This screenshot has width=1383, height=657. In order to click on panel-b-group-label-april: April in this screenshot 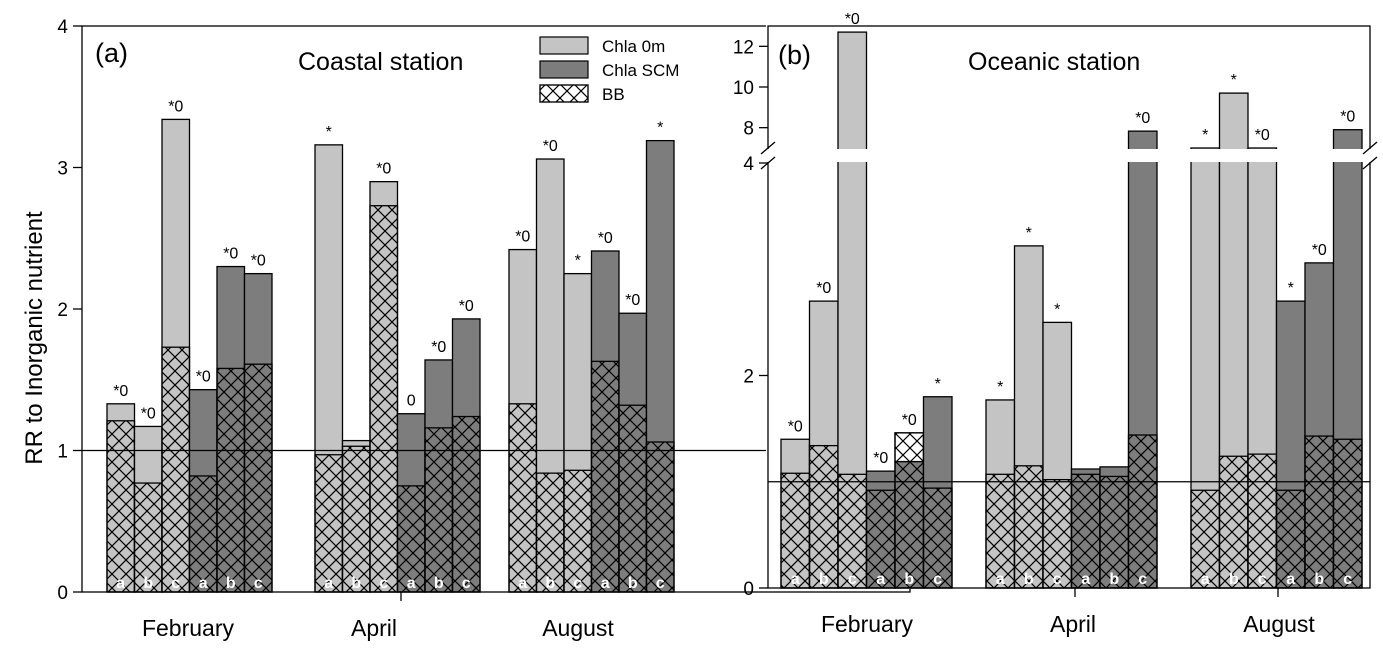, I will do `click(1073, 624)`.